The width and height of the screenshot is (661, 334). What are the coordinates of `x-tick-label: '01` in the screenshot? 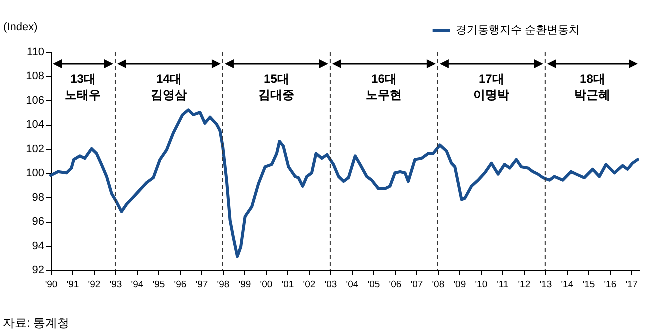 It's located at (288, 285).